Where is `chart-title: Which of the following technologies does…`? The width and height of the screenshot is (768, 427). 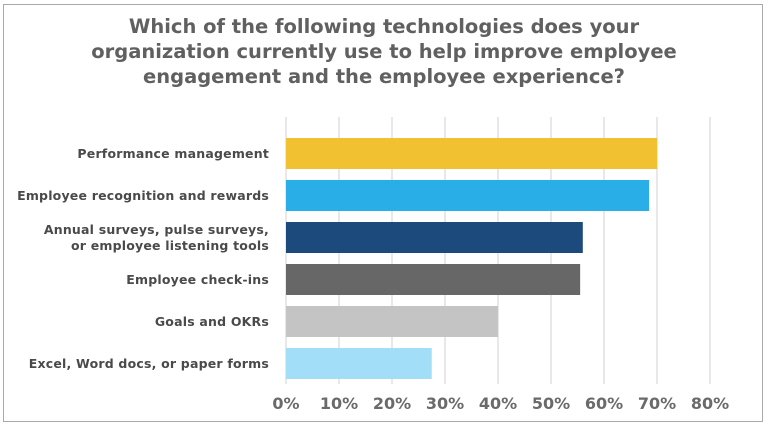 chart-title: Which of the following technologies does… is located at coordinates (384, 51).